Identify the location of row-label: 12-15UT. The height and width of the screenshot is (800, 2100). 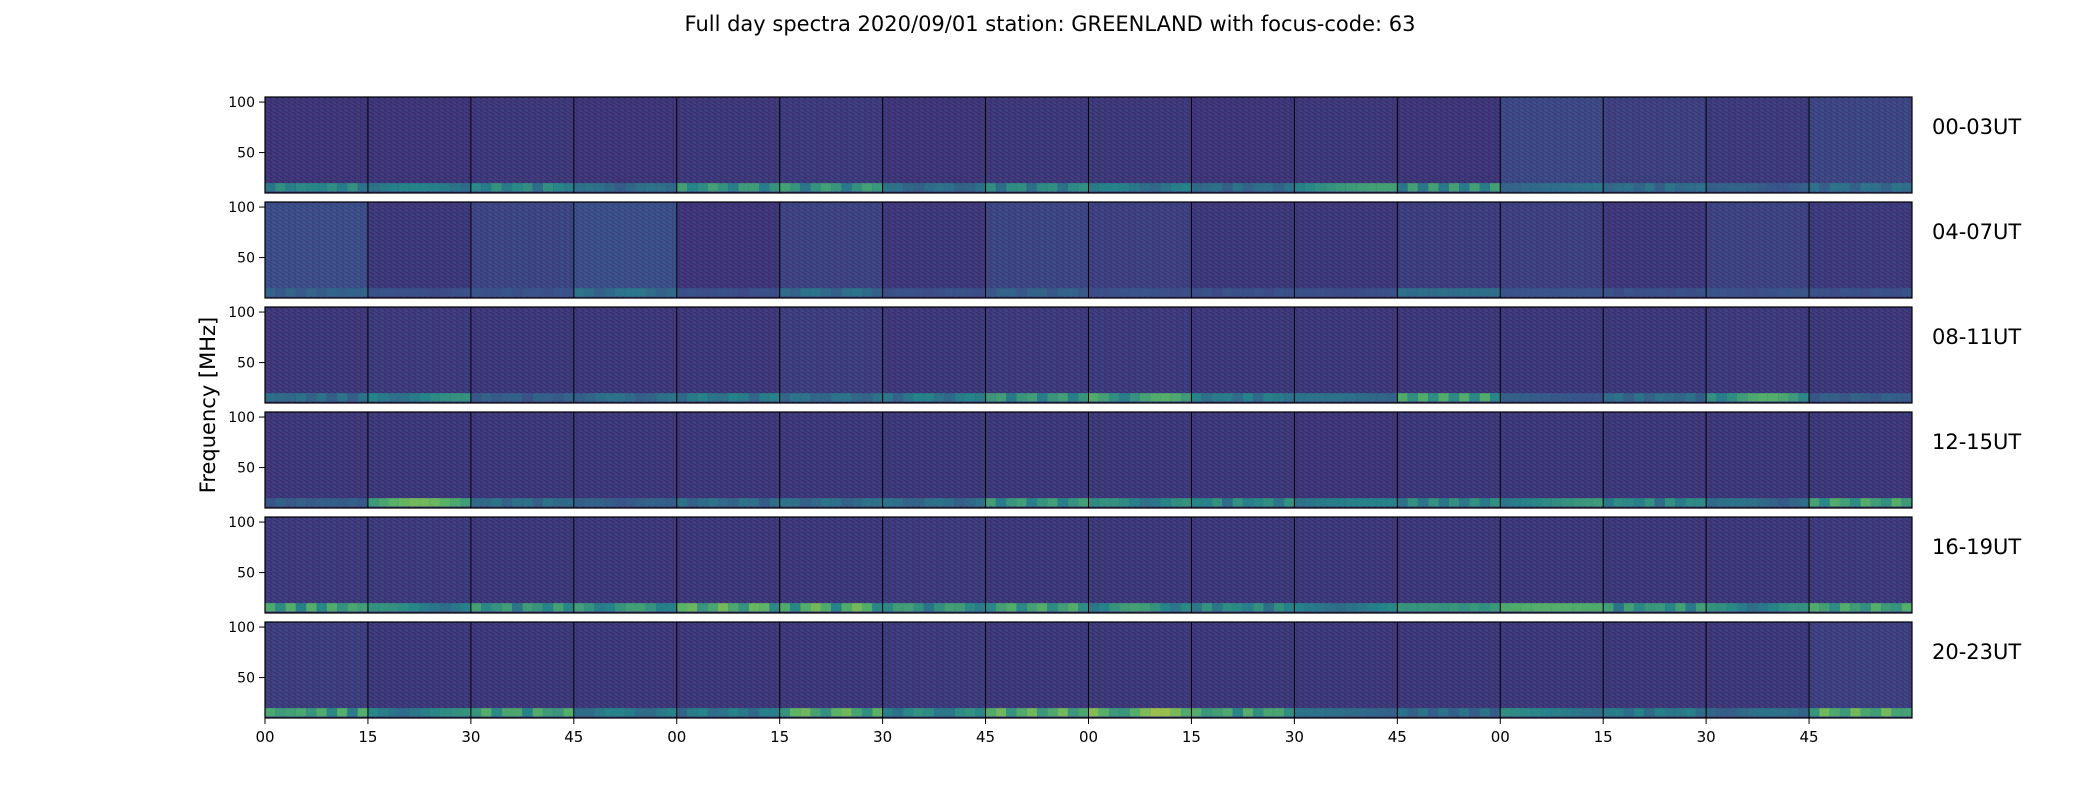
(1976, 442).